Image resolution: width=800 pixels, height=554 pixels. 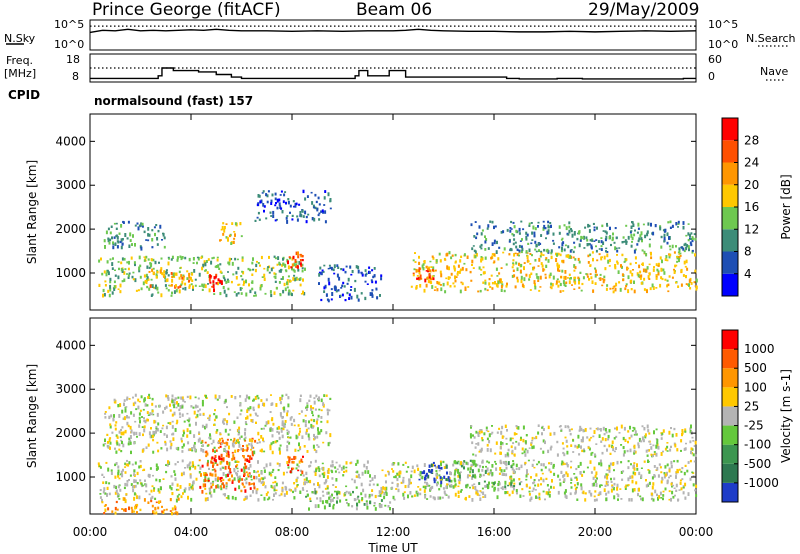 What do you see at coordinates (75, 76) in the screenshot?
I see `freq-bottom-tick: 8` at bounding box center [75, 76].